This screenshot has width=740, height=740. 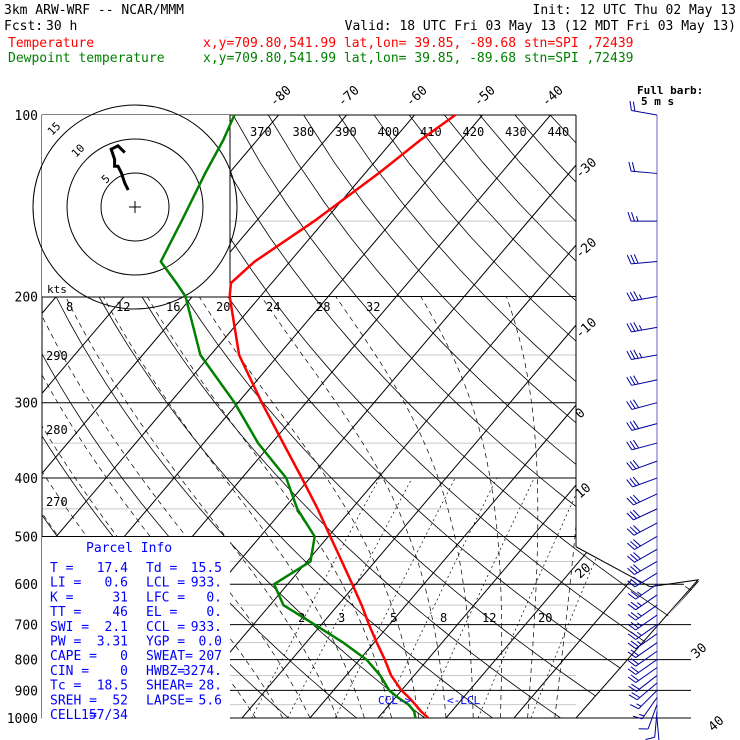 What do you see at coordinates (65, 642) in the screenshot?
I see `parcel-info-cell: PW =` at bounding box center [65, 642].